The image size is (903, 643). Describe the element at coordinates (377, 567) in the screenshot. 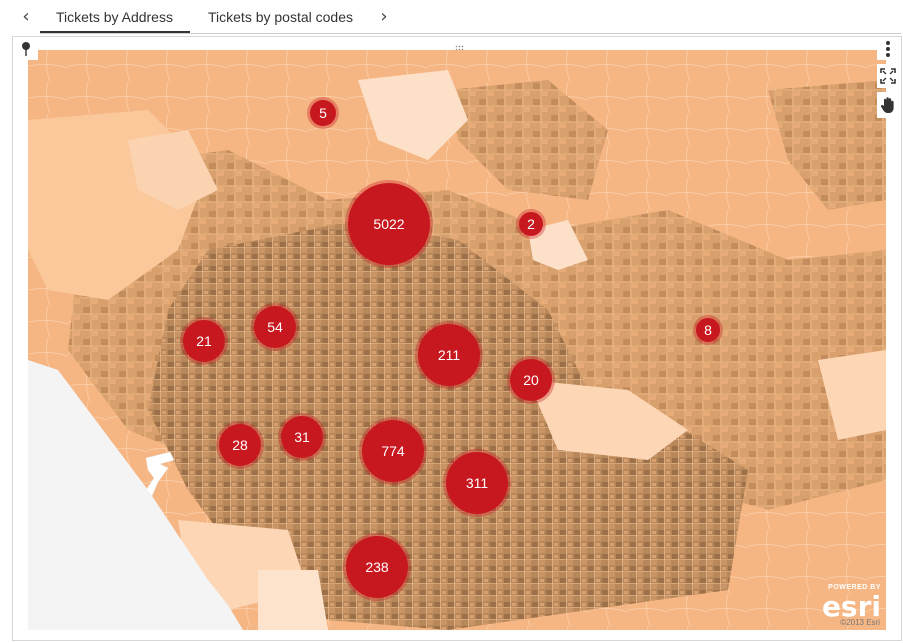

I see `cluster-marker: 238` at that location.